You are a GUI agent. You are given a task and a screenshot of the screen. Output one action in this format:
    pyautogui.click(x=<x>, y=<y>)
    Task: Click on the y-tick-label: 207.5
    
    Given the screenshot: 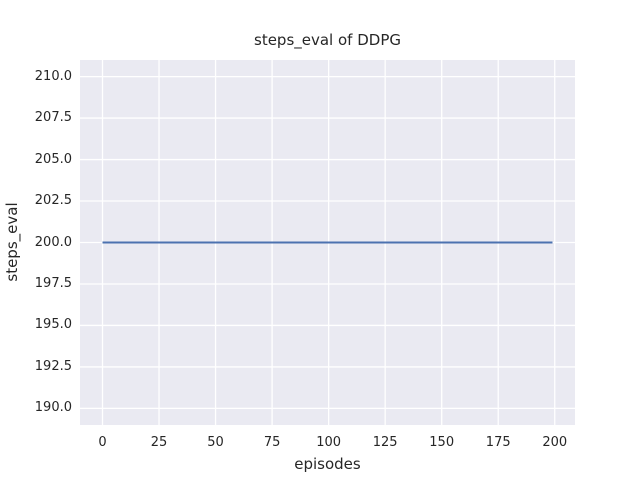 What is the action you would take?
    pyautogui.click(x=53, y=118)
    